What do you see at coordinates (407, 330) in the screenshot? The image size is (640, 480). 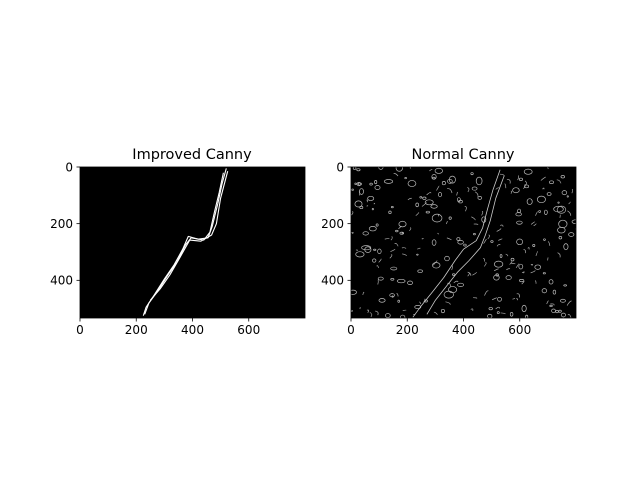 I see `x-tick-label: 200` at bounding box center [407, 330].